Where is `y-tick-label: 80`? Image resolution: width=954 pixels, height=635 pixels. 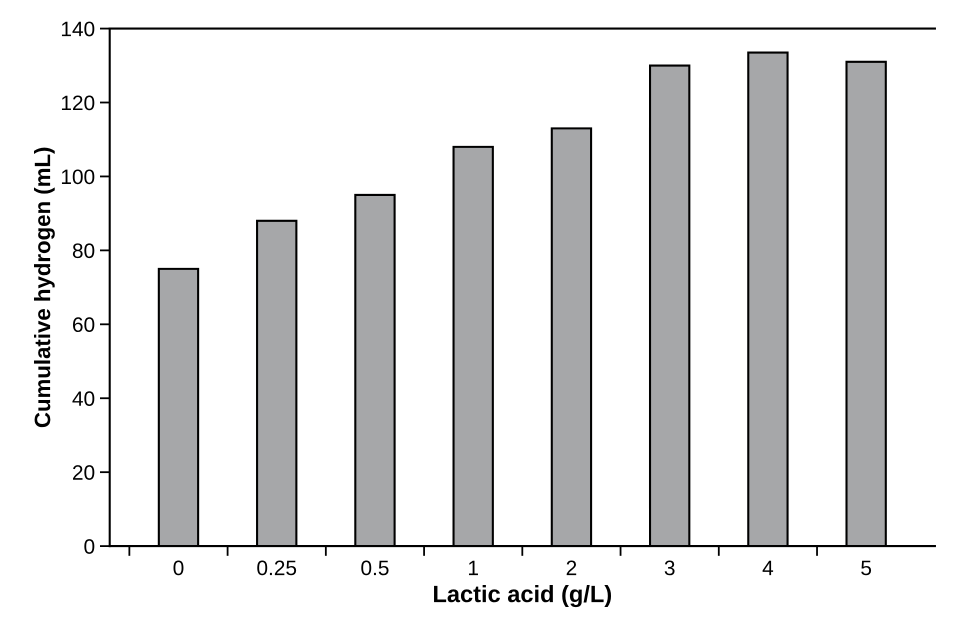
y-tick-label: 80 is located at coordinates (83, 250).